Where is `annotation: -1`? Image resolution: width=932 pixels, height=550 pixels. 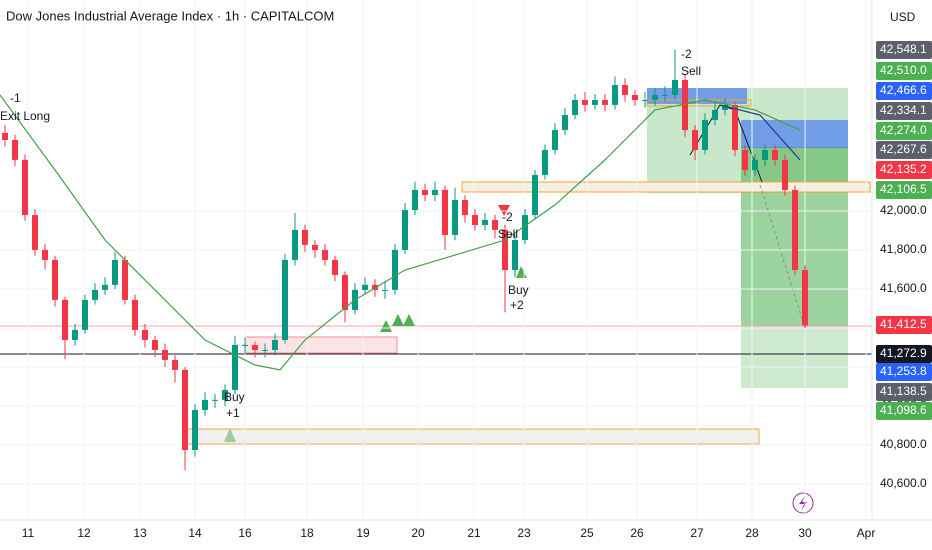 annotation: -1 is located at coordinates (15, 98).